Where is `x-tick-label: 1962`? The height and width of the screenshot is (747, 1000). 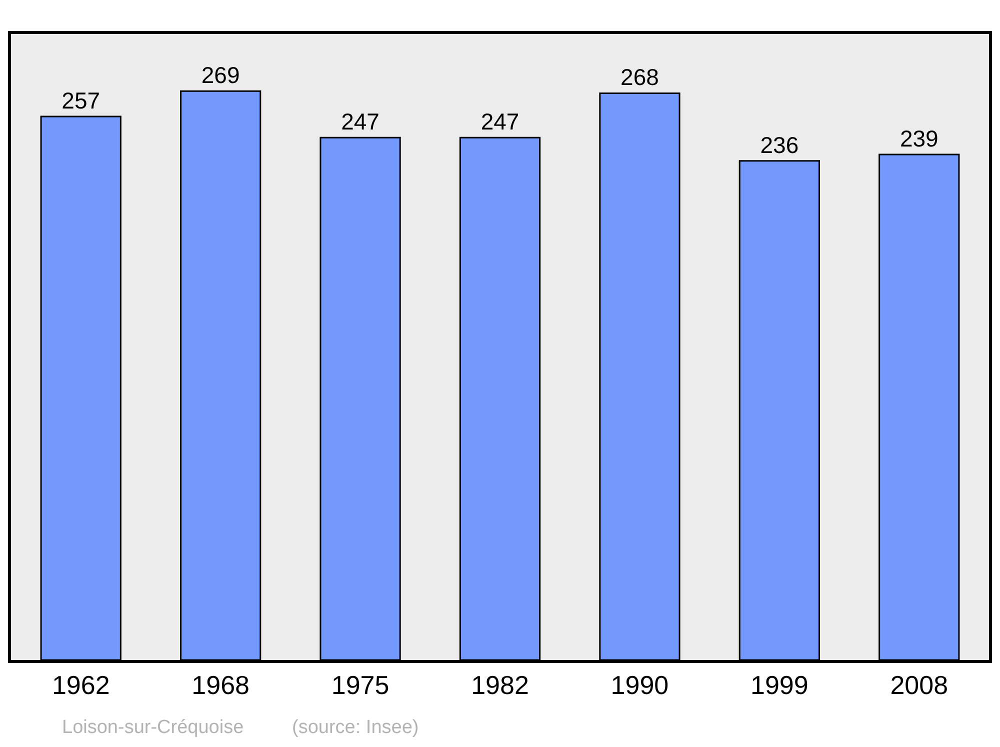
x-tick-label: 1962 is located at coordinates (81, 685).